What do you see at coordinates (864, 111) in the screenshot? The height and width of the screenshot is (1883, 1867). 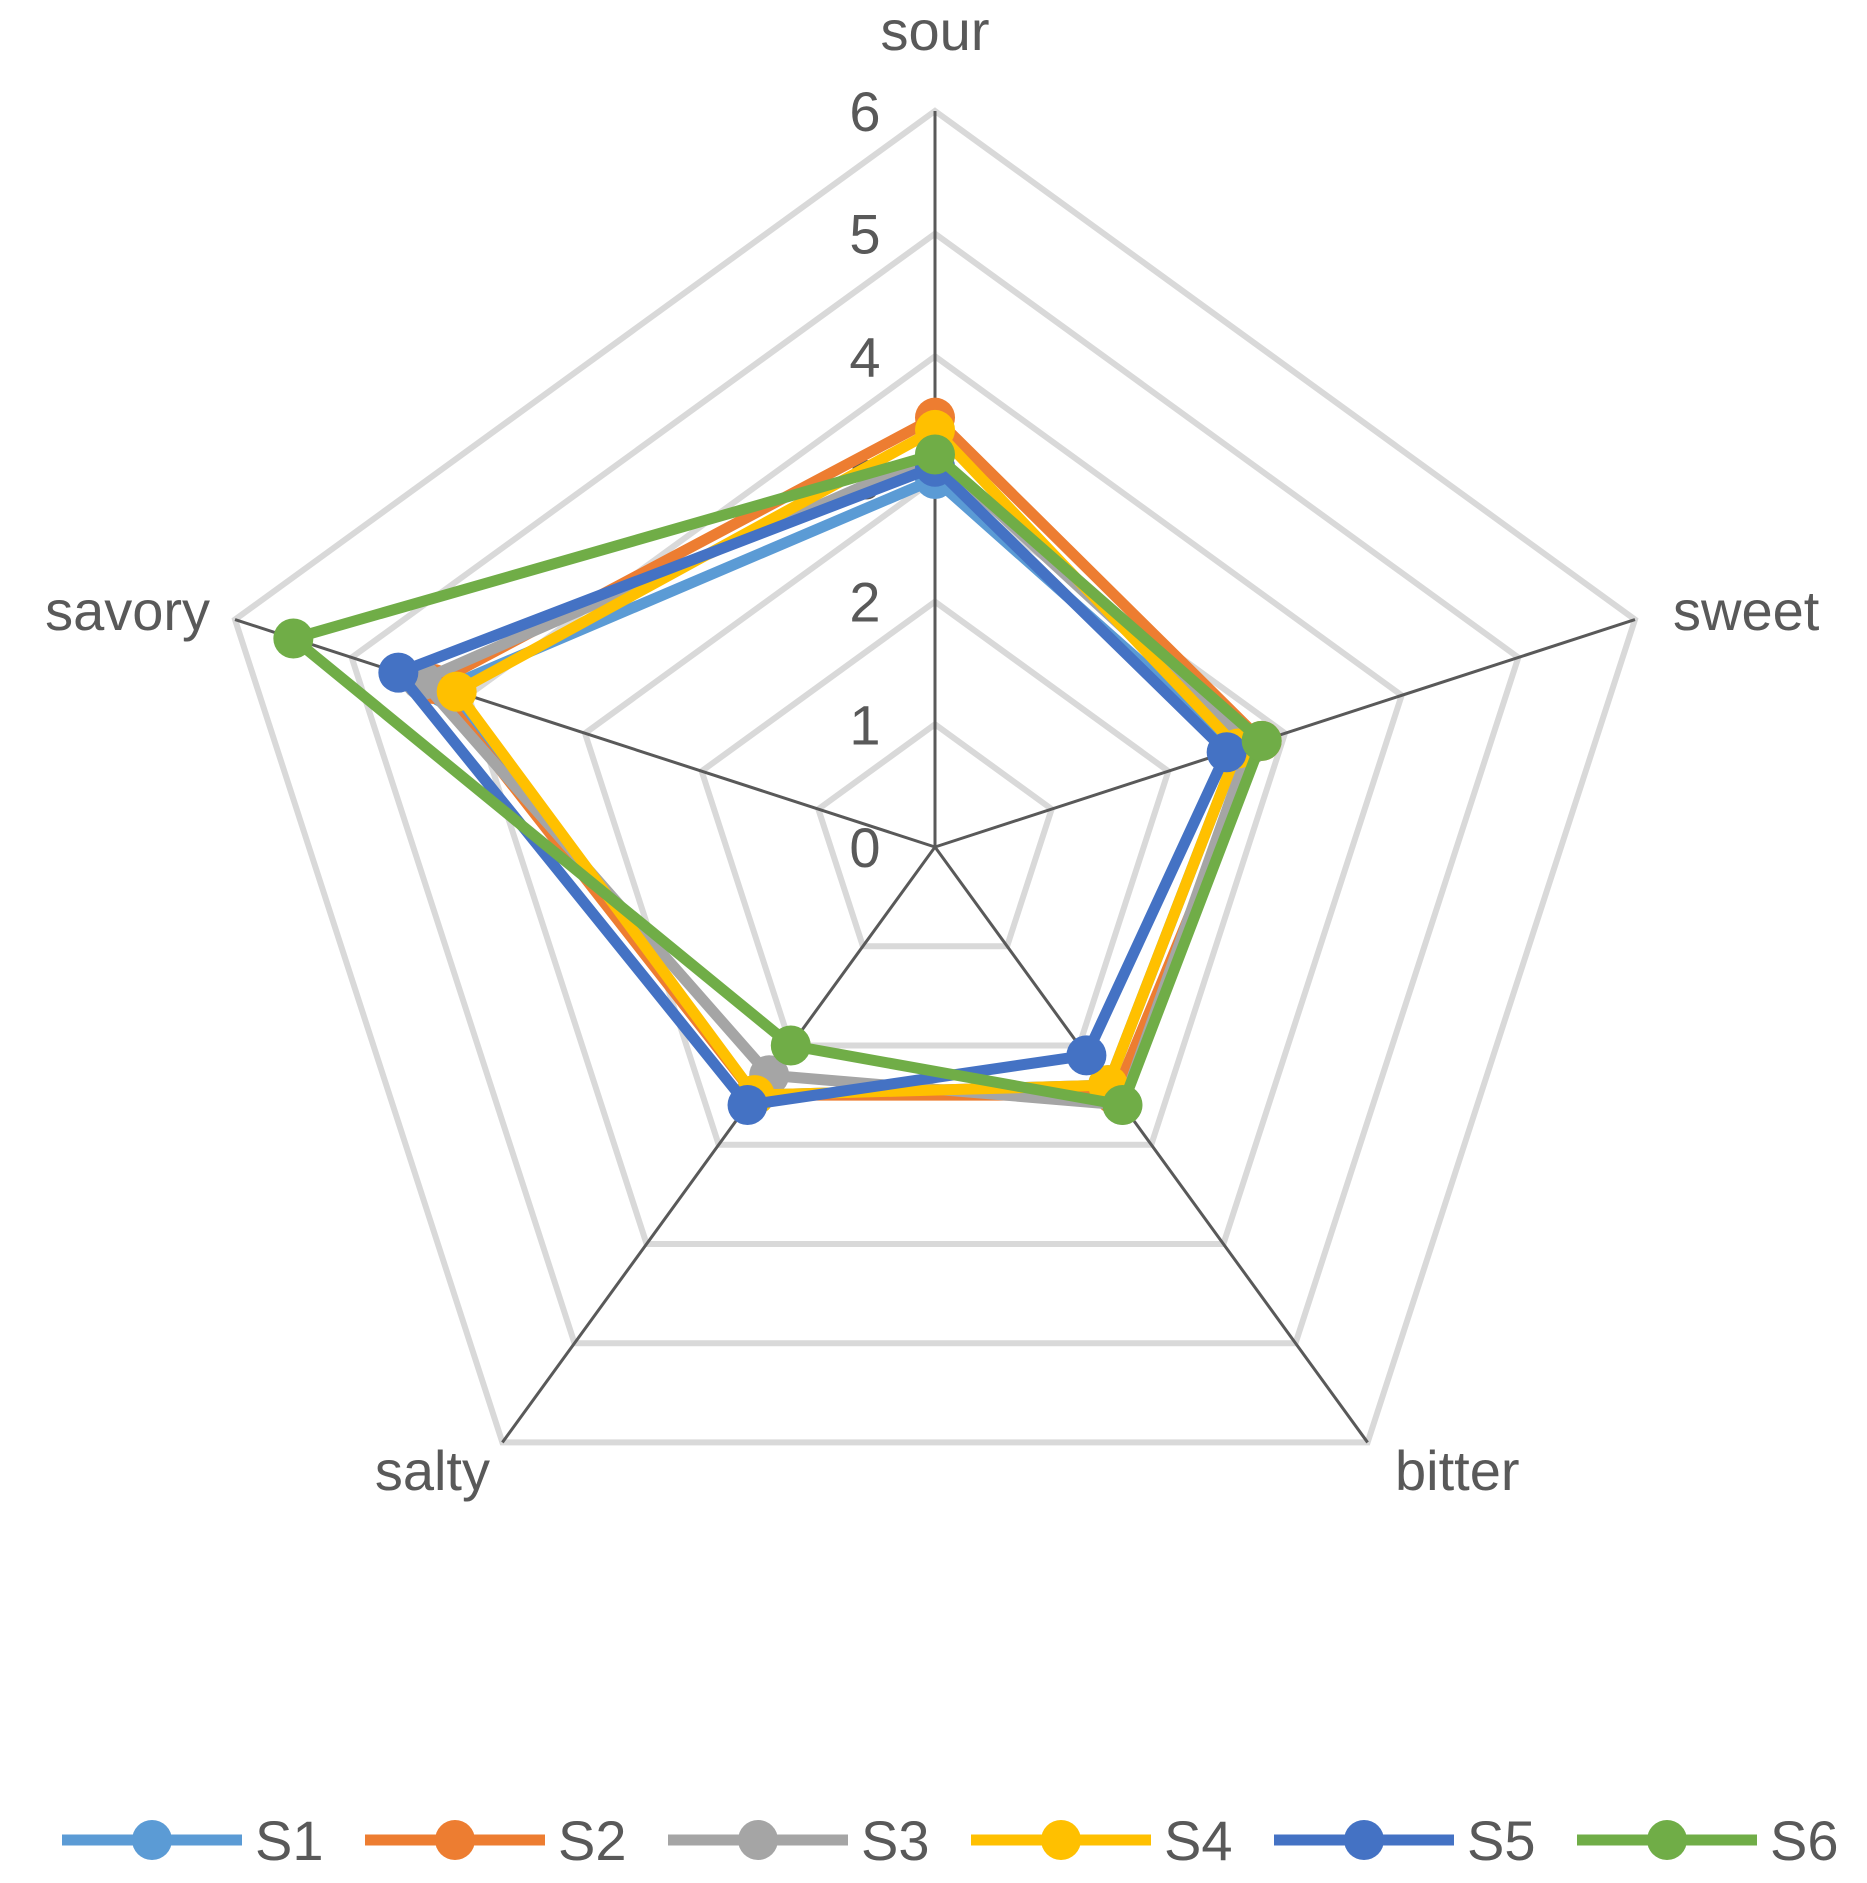 I see `tick-label-6: 6` at bounding box center [864, 111].